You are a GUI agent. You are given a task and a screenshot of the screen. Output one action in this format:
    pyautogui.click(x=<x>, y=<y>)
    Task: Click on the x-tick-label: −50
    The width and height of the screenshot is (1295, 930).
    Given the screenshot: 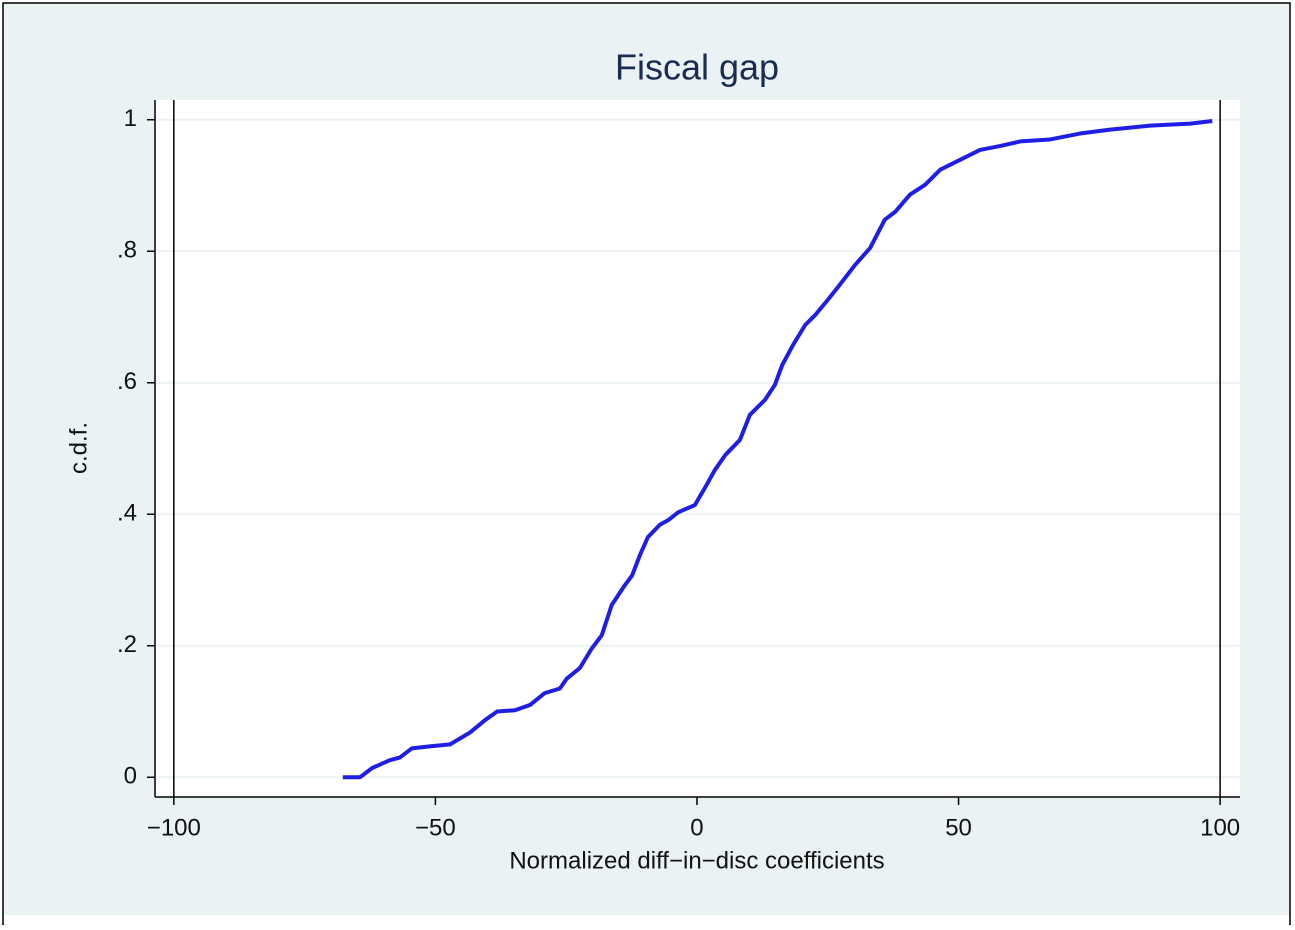 What is the action you would take?
    pyautogui.click(x=435, y=827)
    